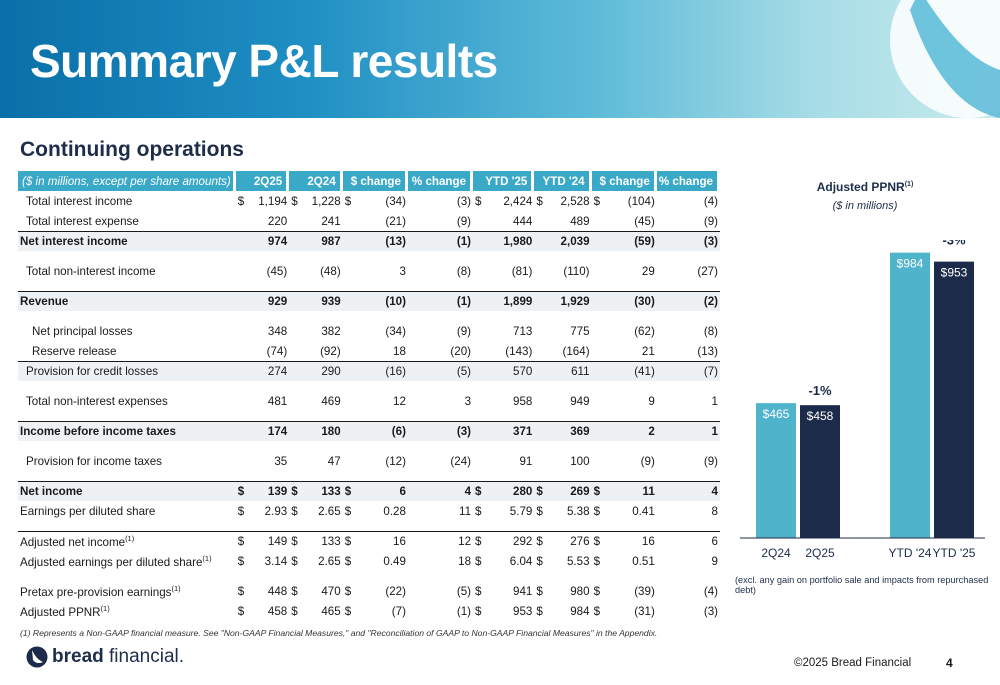 The image size is (1000, 685). What do you see at coordinates (644, 331) in the screenshot?
I see `cell-value: (62)` at bounding box center [644, 331].